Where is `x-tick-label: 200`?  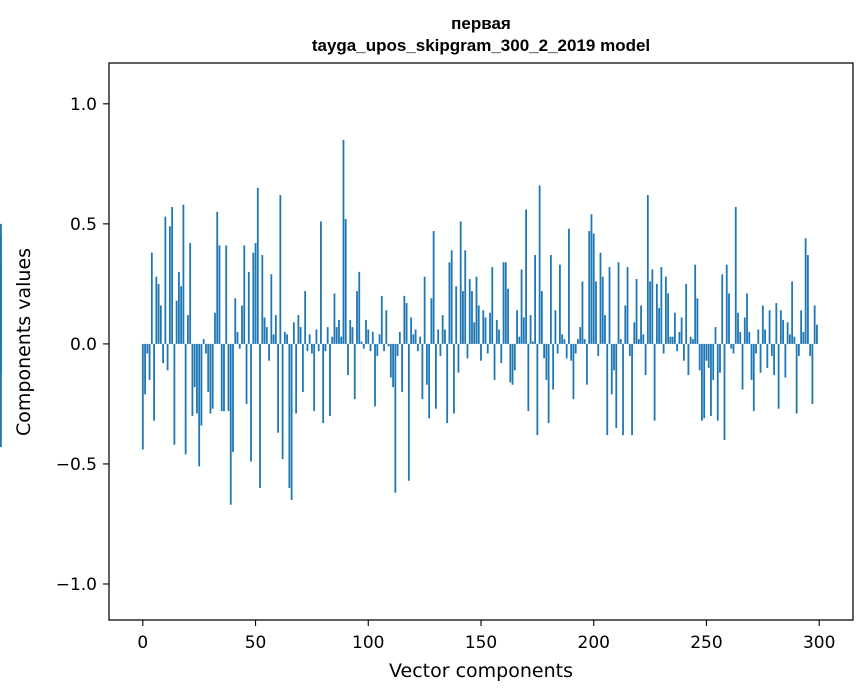
x-tick-label: 200 is located at coordinates (594, 643).